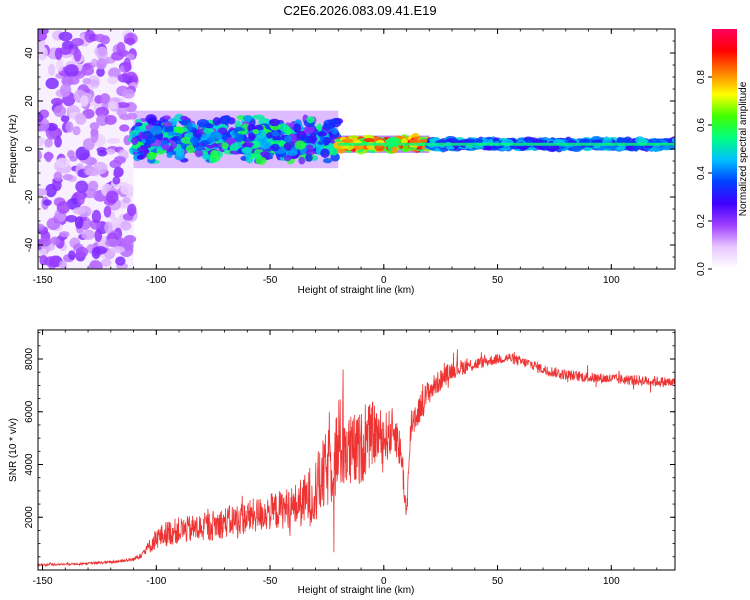  Describe the element at coordinates (43, 581) in the screenshot. I see `snr-xtick-label: -150` at that location.